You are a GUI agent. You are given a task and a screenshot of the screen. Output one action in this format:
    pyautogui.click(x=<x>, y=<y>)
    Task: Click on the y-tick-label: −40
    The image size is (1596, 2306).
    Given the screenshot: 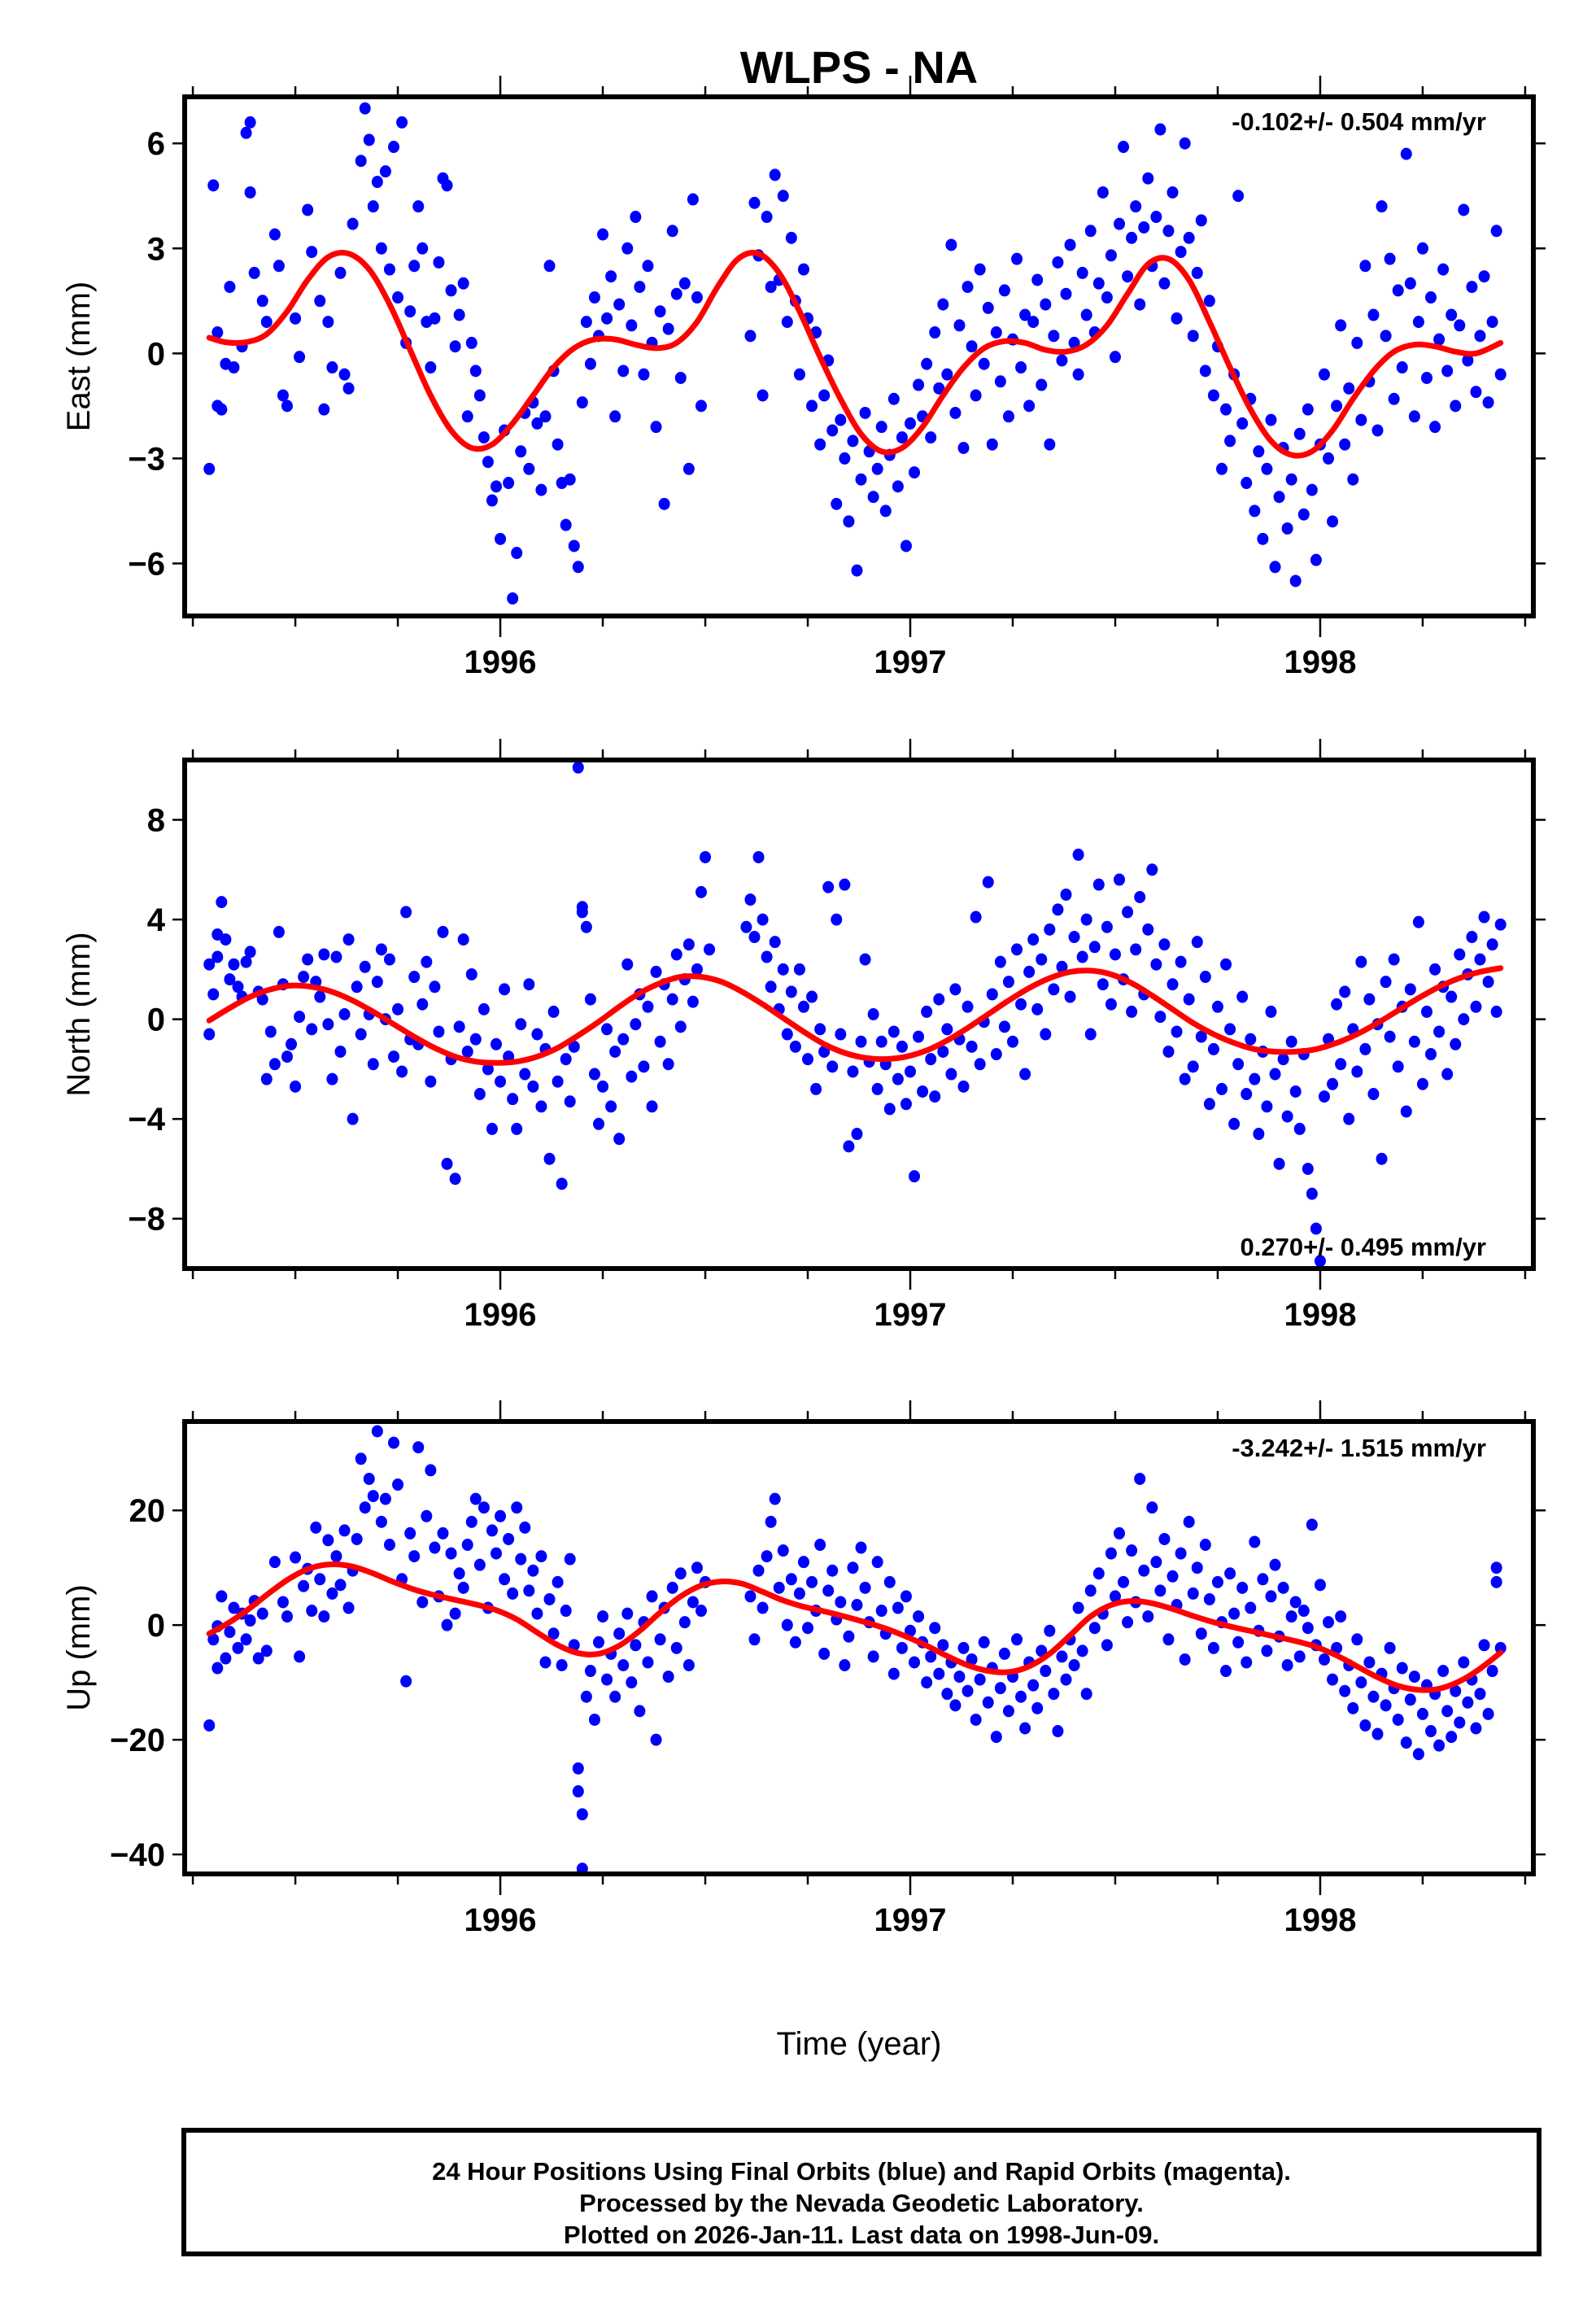 What is the action you would take?
    pyautogui.click(x=137, y=1855)
    